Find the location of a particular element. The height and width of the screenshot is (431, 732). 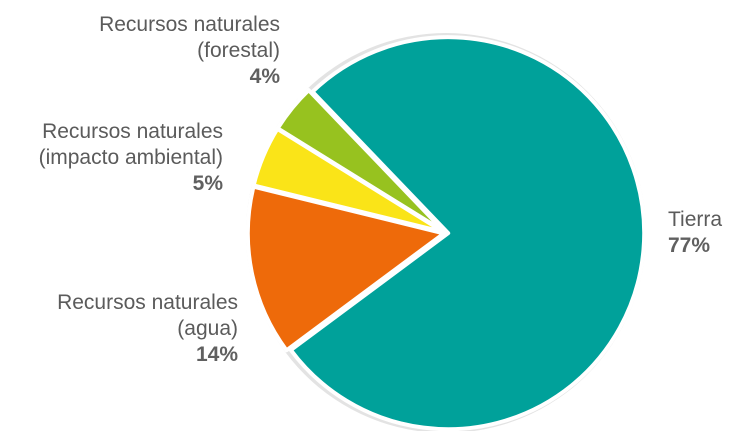

slice-label-forestal: Recursos naturales (forestal) 4% is located at coordinates (189, 50).